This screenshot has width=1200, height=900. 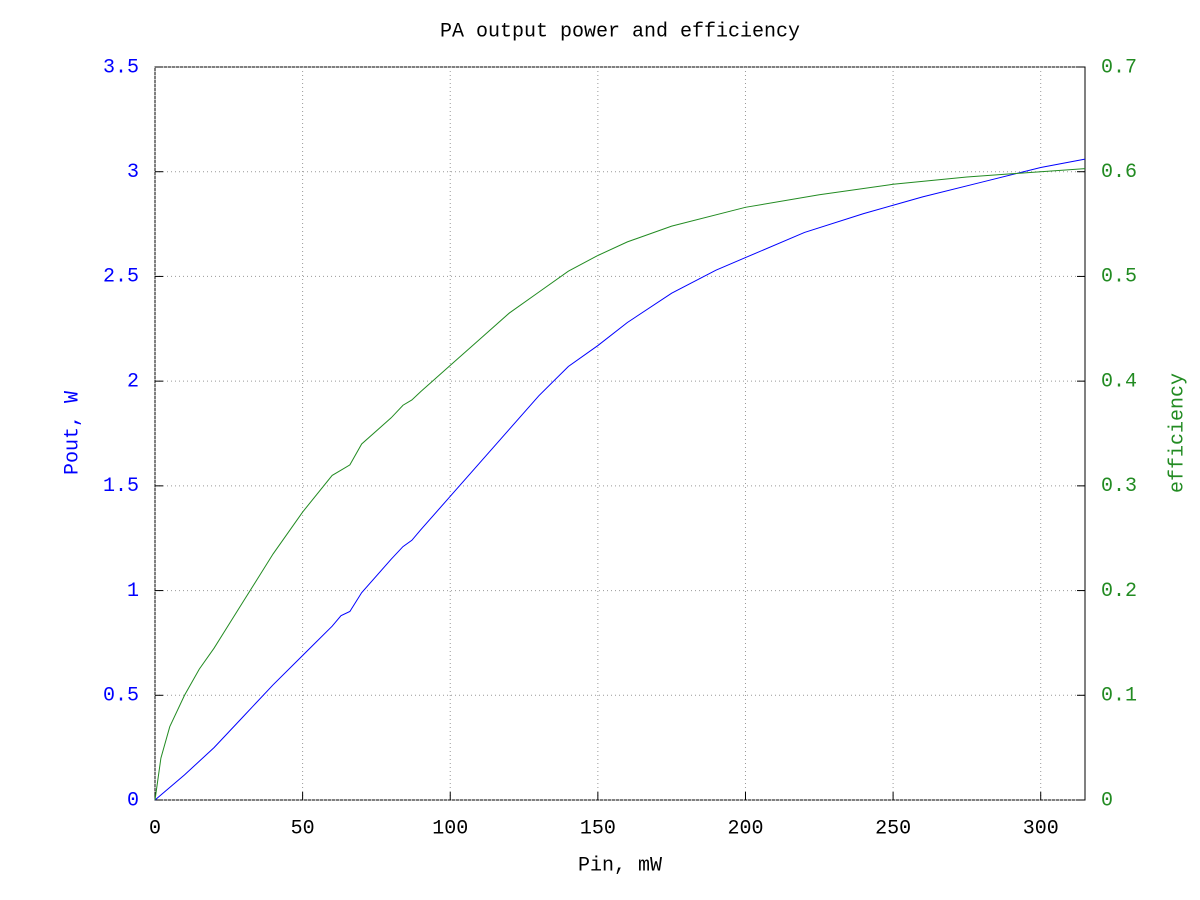 What do you see at coordinates (133, 800) in the screenshot?
I see `y-tick-label: 0` at bounding box center [133, 800].